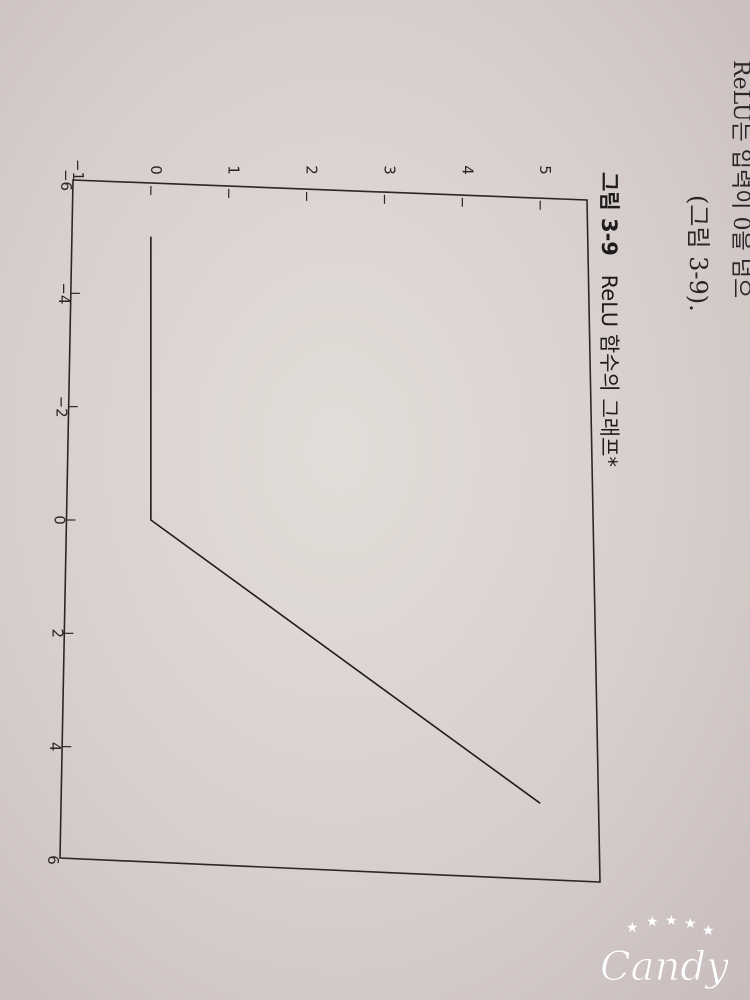 Image resolution: width=750 pixels, height=1000 pixels. What do you see at coordinates (609, 371) in the screenshot?
I see `caption-title: ReLU 함수의 그래프*` at bounding box center [609, 371].